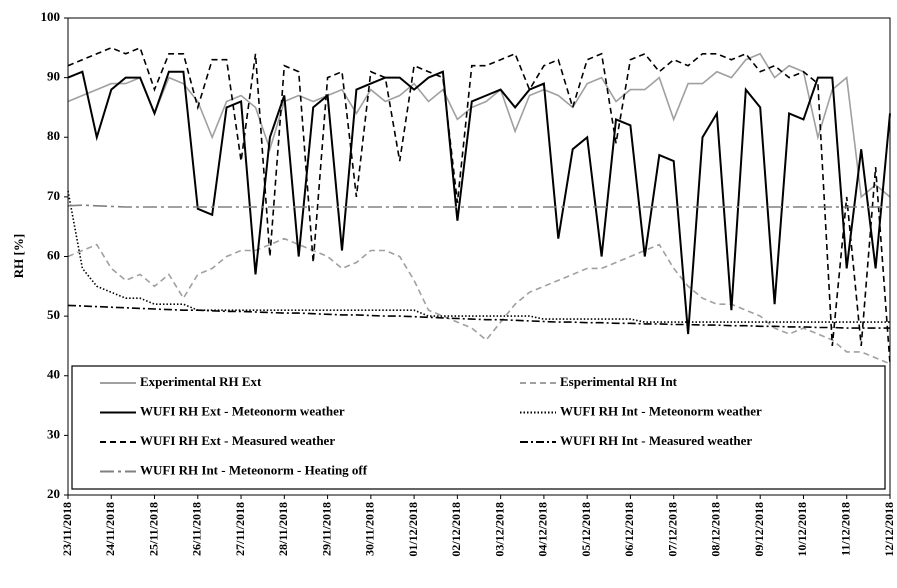 This screenshot has width=897, height=588. What do you see at coordinates (67, 529) in the screenshot?
I see `x-tick-label: 23/11/2018` at bounding box center [67, 529].